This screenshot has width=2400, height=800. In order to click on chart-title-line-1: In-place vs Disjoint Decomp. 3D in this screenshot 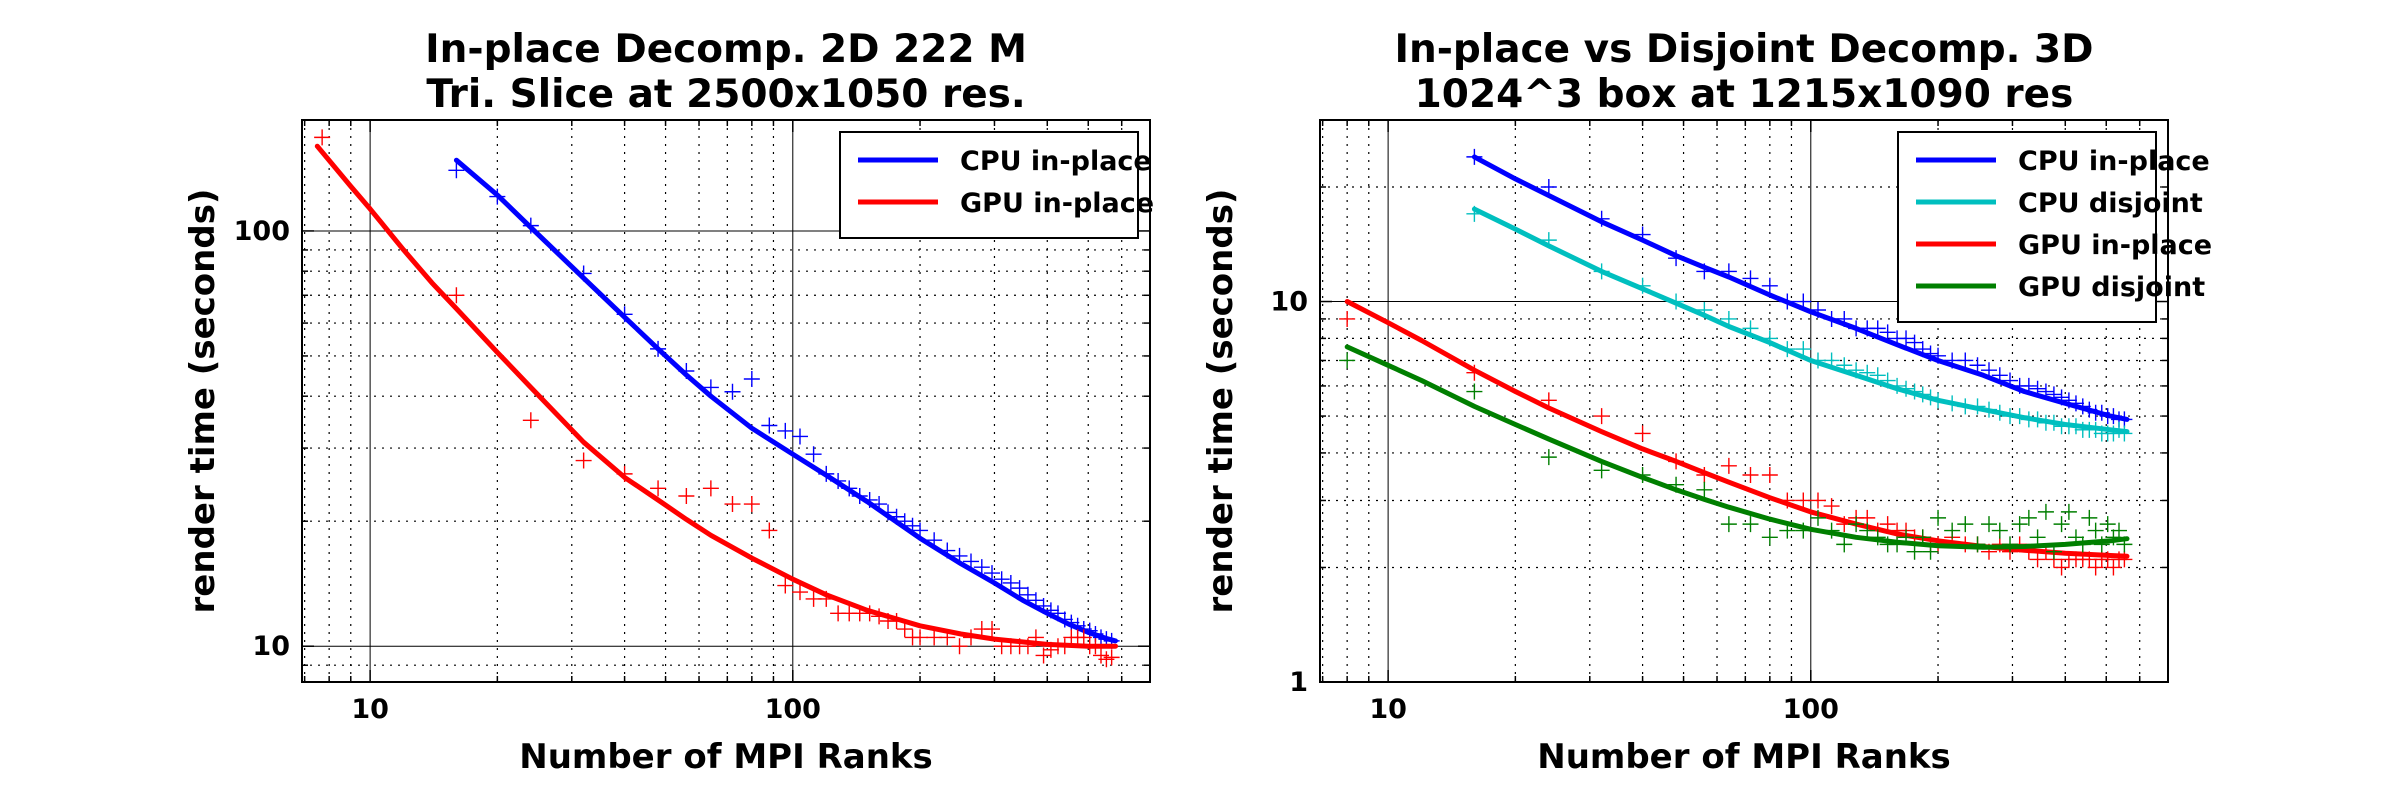, I will do `click(1743, 49)`.